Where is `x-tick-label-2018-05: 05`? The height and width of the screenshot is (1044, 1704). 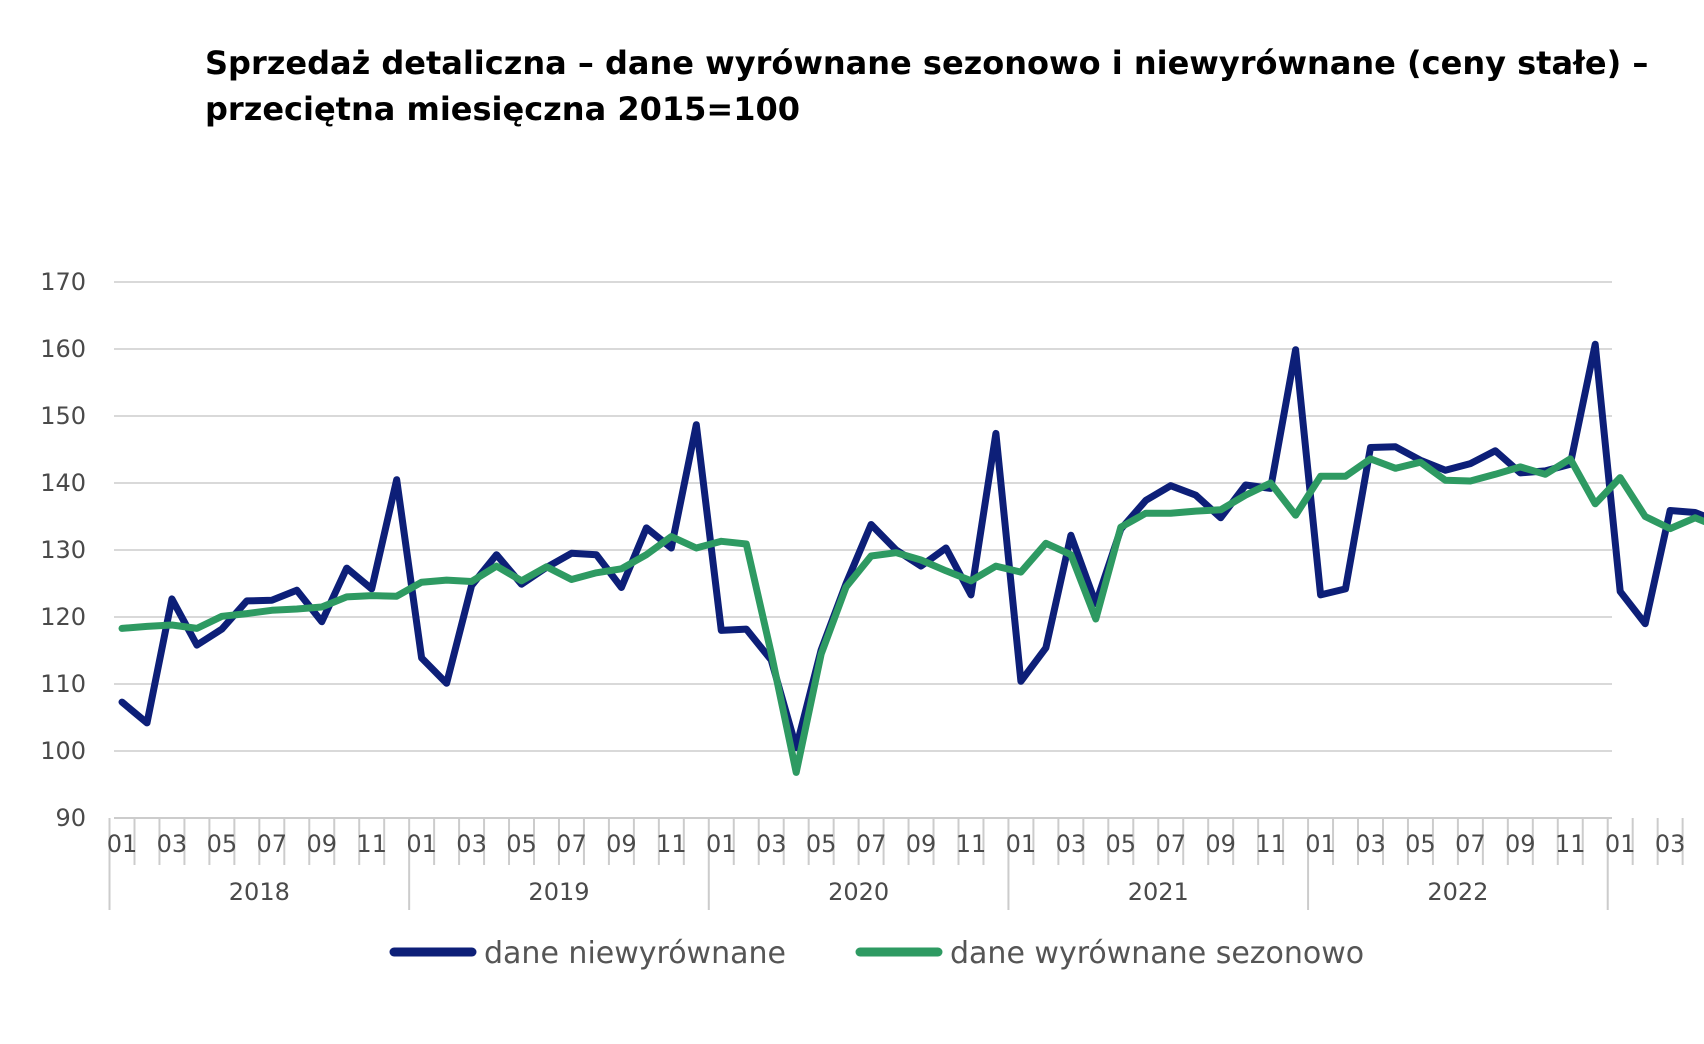
x-tick-label-2018-05: 05 is located at coordinates (222, 844).